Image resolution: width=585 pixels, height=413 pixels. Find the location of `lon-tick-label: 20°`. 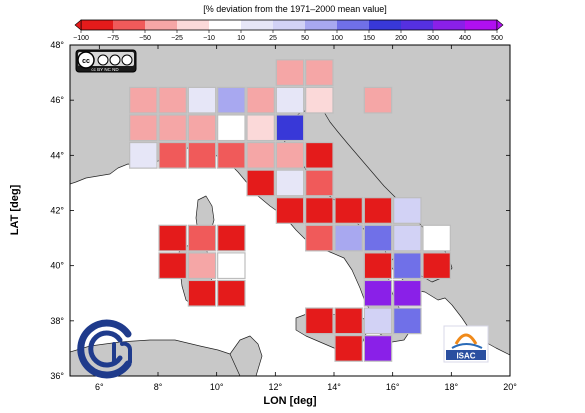

lon-tick-label: 20° is located at coordinates (510, 387).